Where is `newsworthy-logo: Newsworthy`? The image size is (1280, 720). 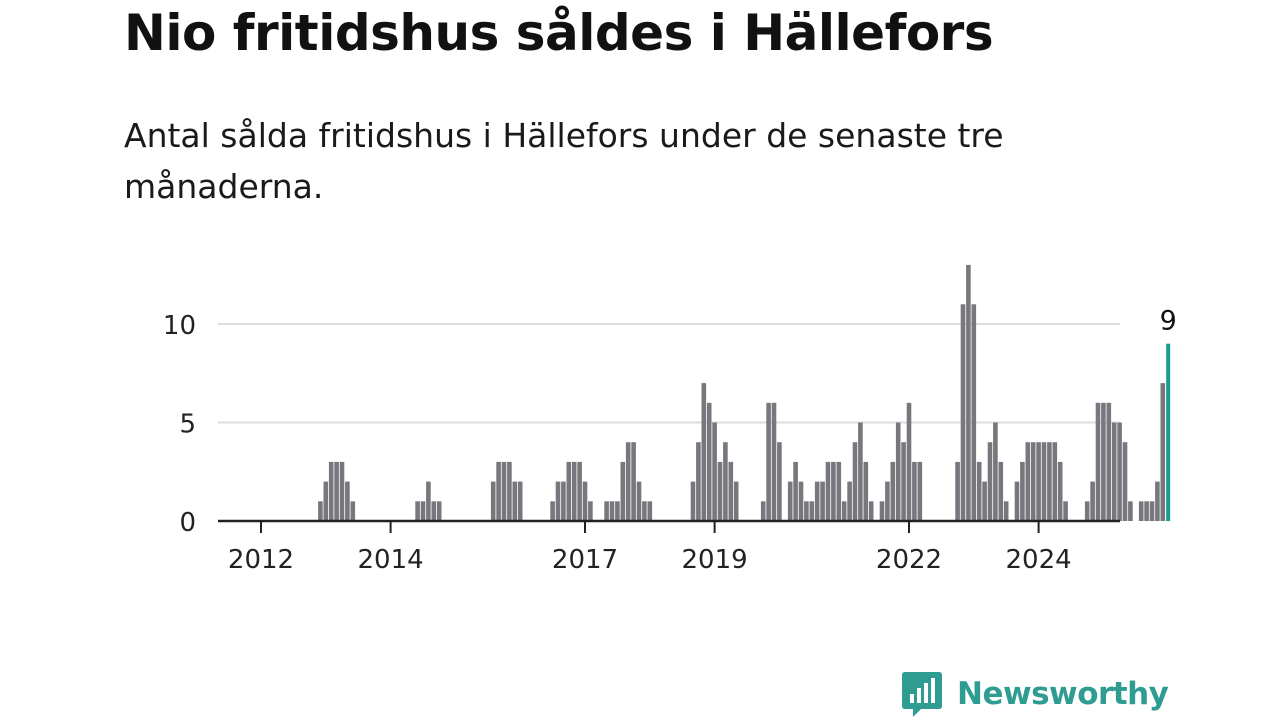
newsworthy-logo: Newsworthy is located at coordinates (1035, 694).